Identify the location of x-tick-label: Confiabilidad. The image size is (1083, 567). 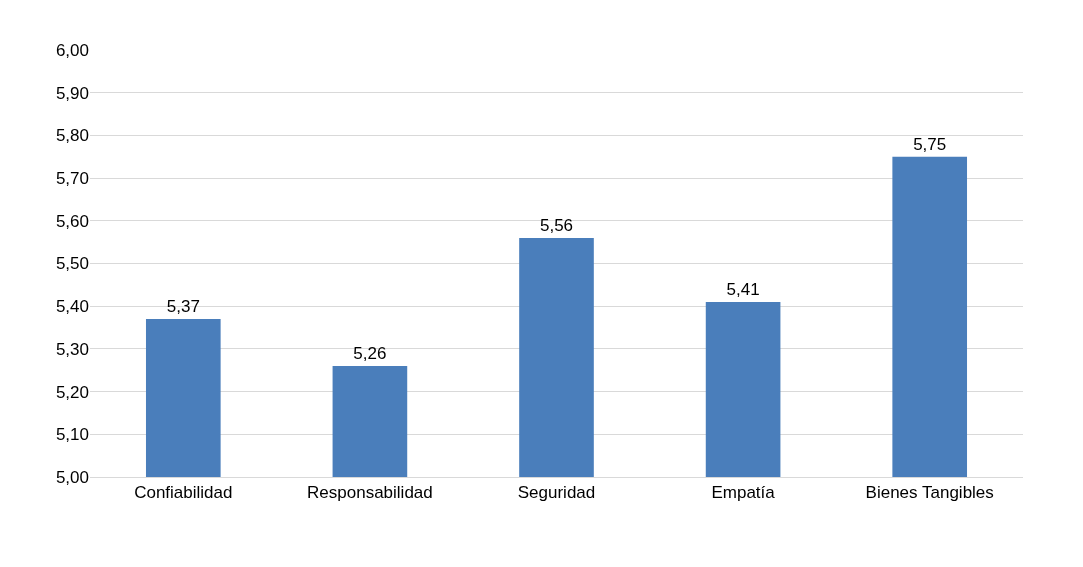
(183, 493).